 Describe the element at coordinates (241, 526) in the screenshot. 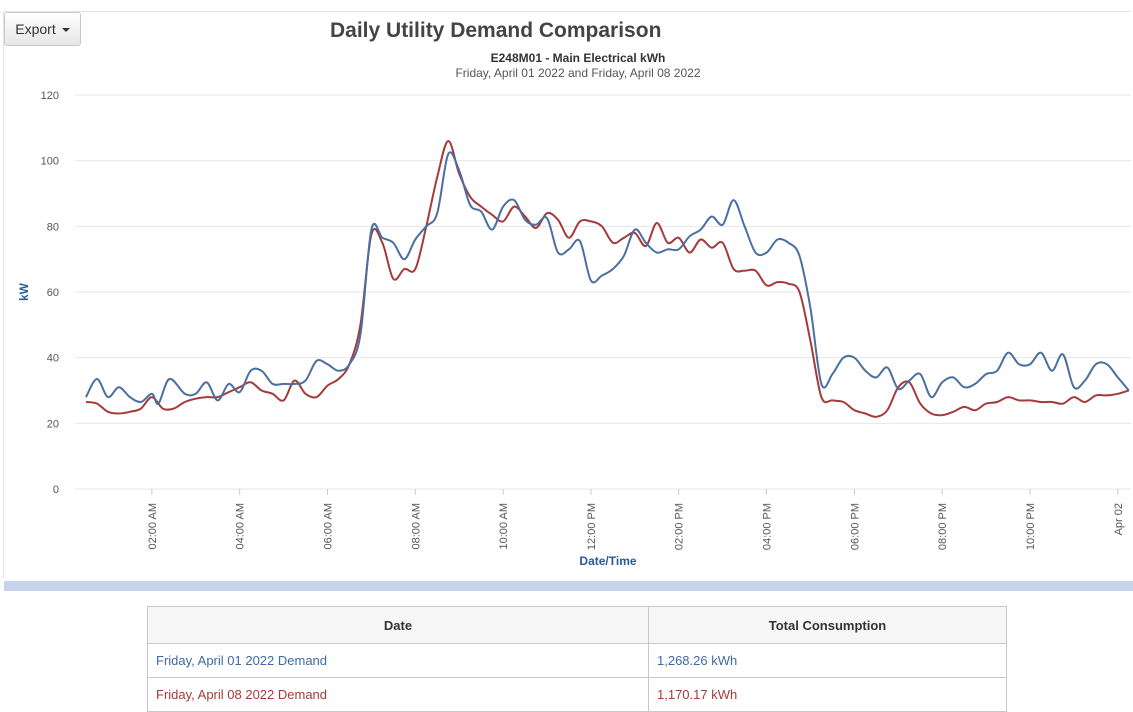

I see `x-tick-label: 04:00 AM` at that location.